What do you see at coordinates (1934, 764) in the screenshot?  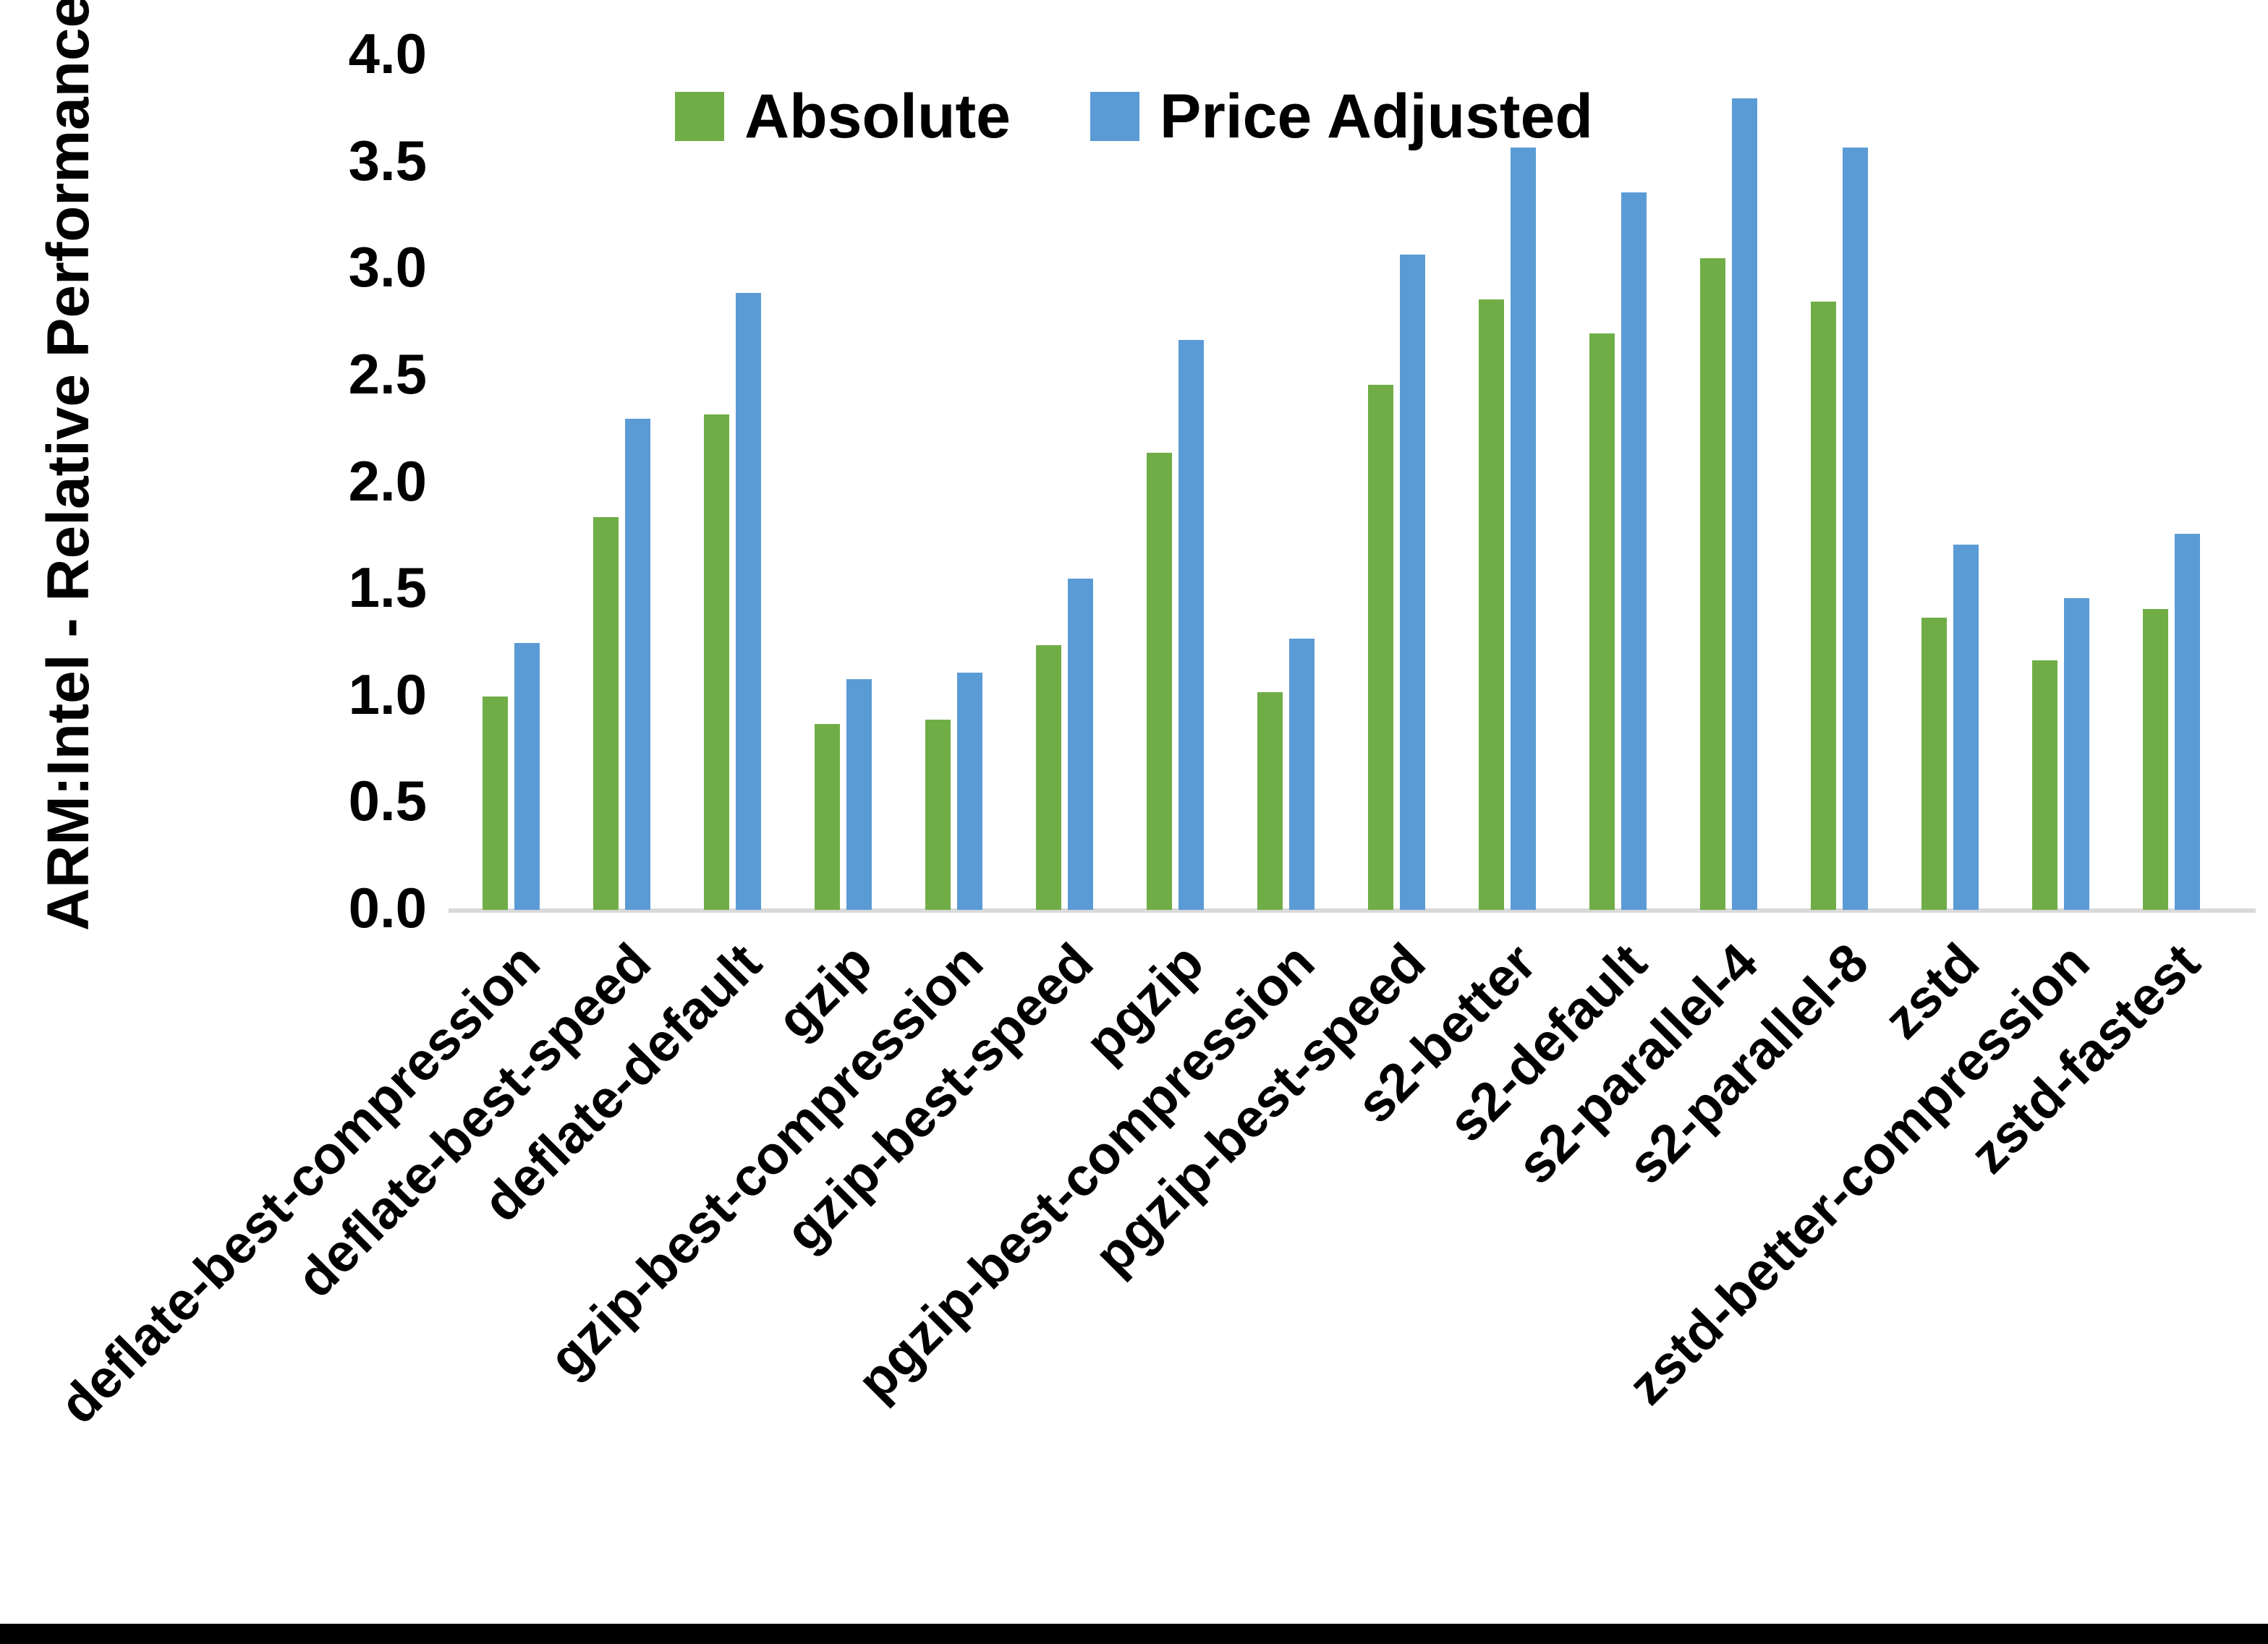 I see `bar-absolute-zstd` at bounding box center [1934, 764].